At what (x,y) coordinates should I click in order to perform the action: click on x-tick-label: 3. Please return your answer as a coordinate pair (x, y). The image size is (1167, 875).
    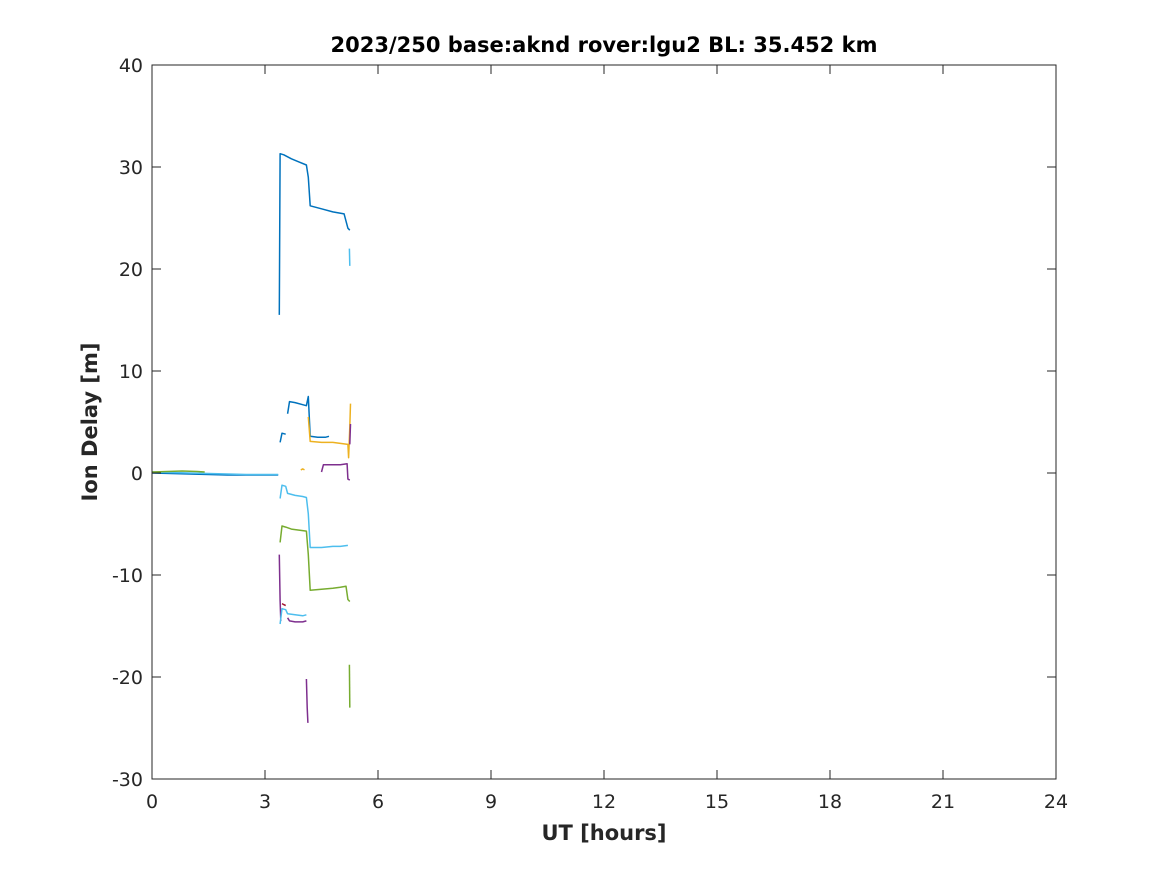
    Looking at the image, I should click on (265, 802).